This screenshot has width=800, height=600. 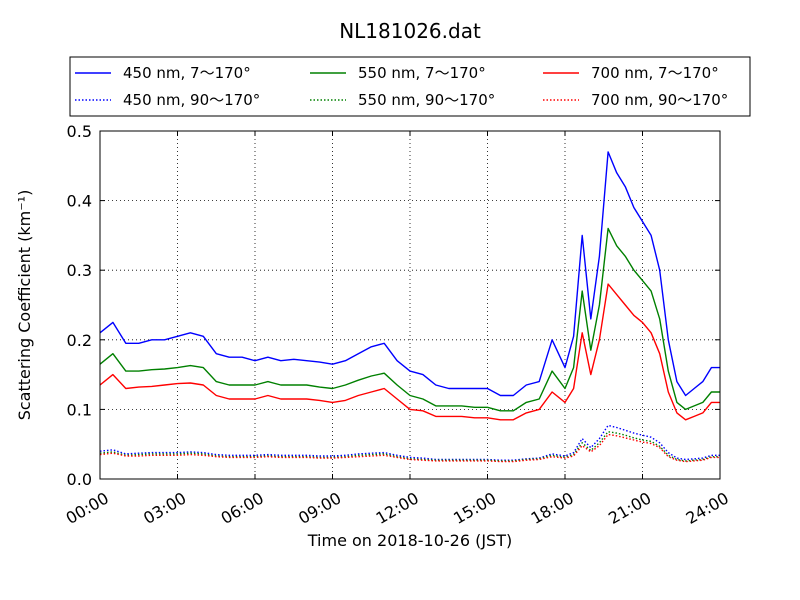 I want to click on x-tick-label: 21:00, so click(x=629, y=508).